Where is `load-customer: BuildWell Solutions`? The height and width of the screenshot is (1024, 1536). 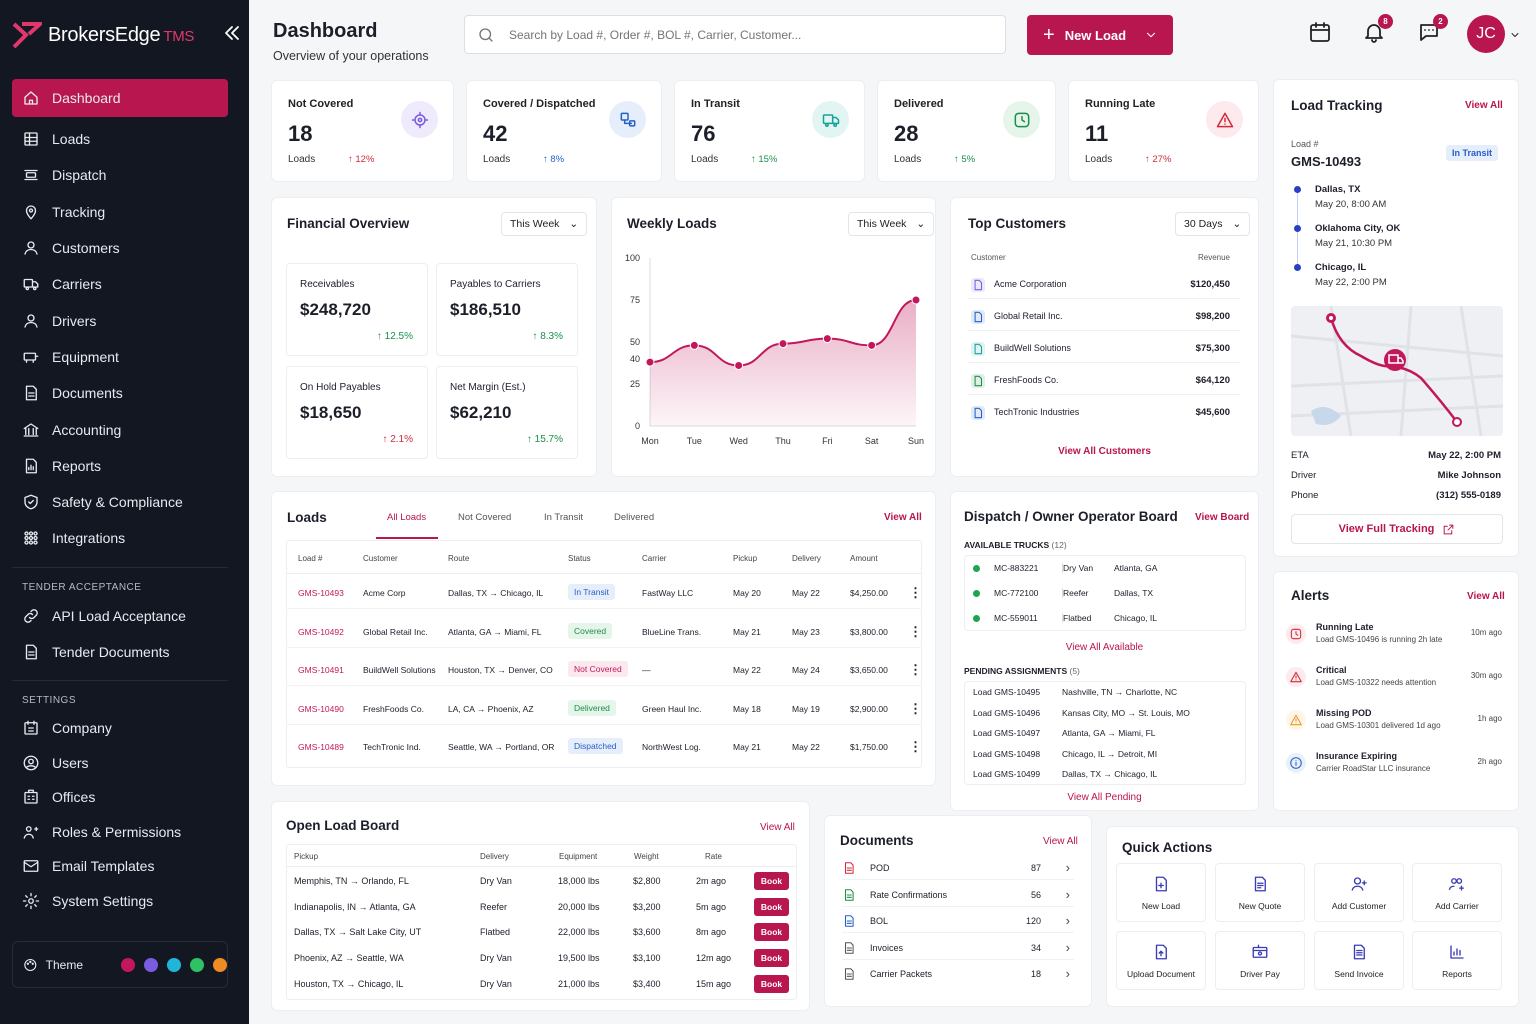
load-customer: BuildWell Solutions is located at coordinates (399, 670).